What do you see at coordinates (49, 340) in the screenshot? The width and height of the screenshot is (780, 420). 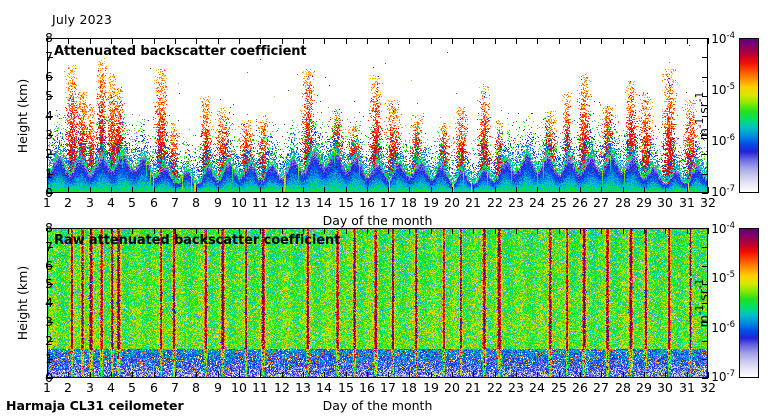 I see `y-tick-label: 2` at bounding box center [49, 340].